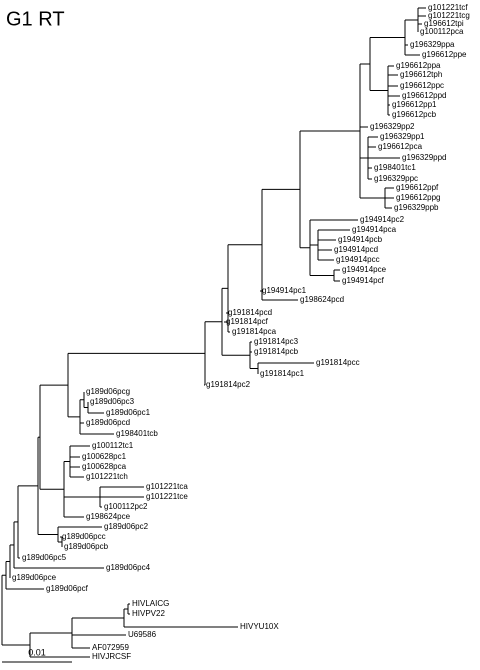 This screenshot has height=670, width=480. What do you see at coordinates (363, 280) in the screenshot?
I see `leaf-label: g194914pcf` at bounding box center [363, 280].